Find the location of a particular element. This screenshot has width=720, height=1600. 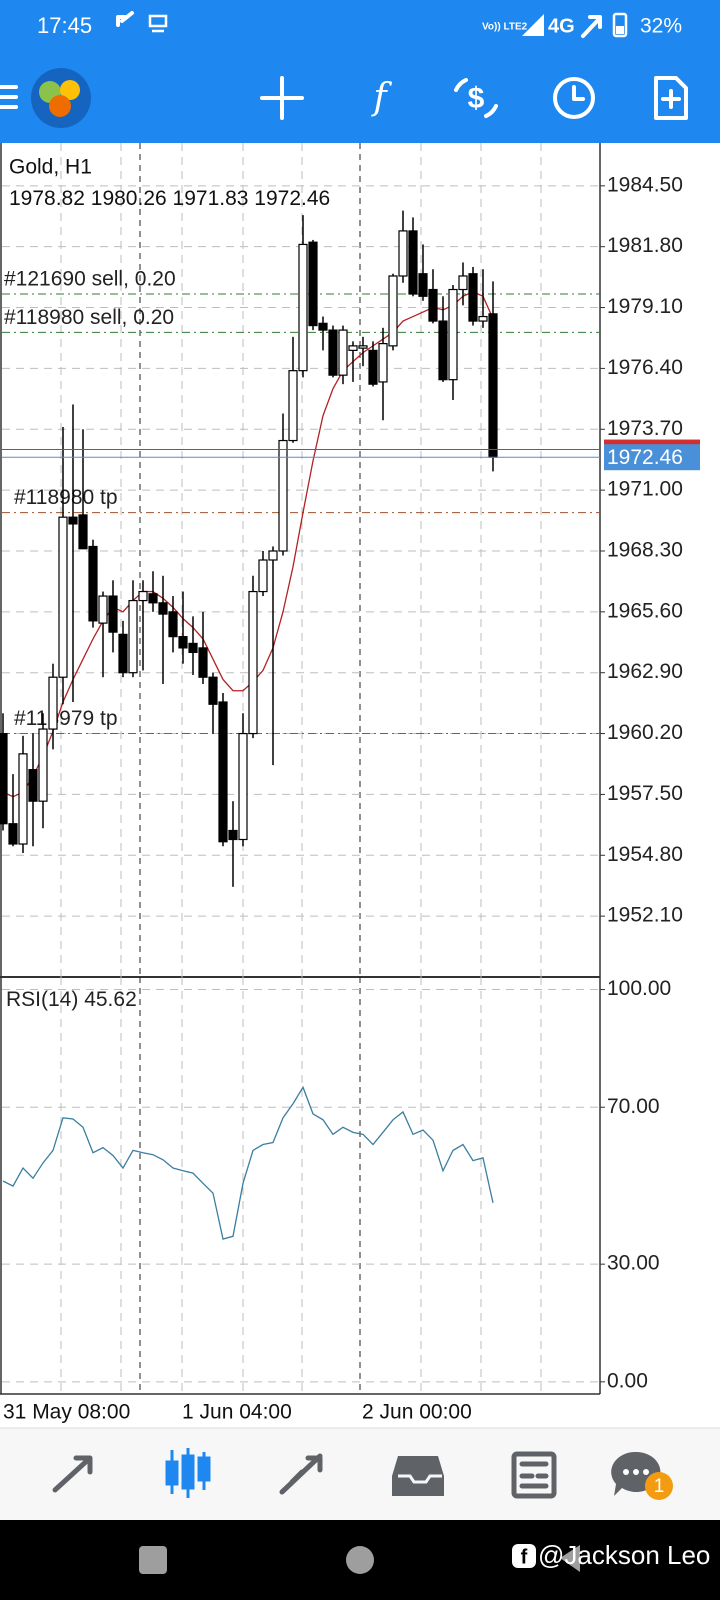

y-tick-label: 1979.10 is located at coordinates (645, 306).